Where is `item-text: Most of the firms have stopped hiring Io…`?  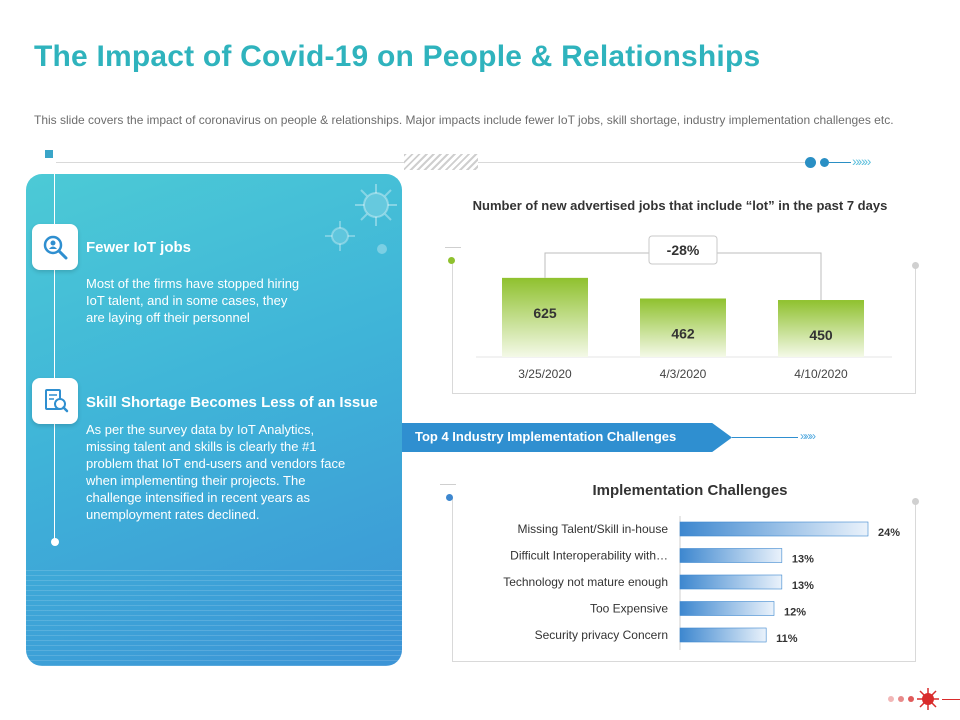
item-text: Most of the firms have stopped hiring Io… is located at coordinates (193, 300).